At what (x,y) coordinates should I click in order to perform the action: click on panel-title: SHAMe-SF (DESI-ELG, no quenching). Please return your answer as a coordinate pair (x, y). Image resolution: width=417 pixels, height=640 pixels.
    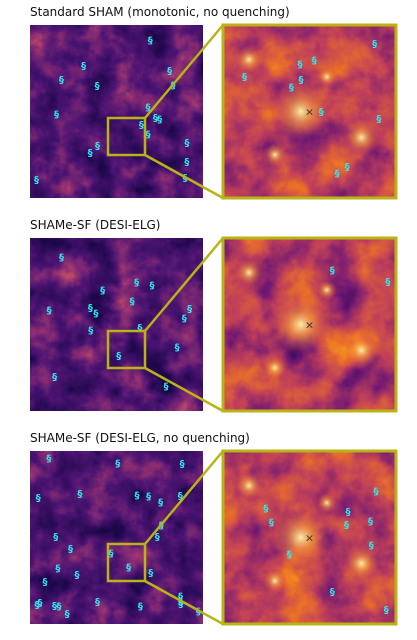
    Looking at the image, I should click on (140, 438).